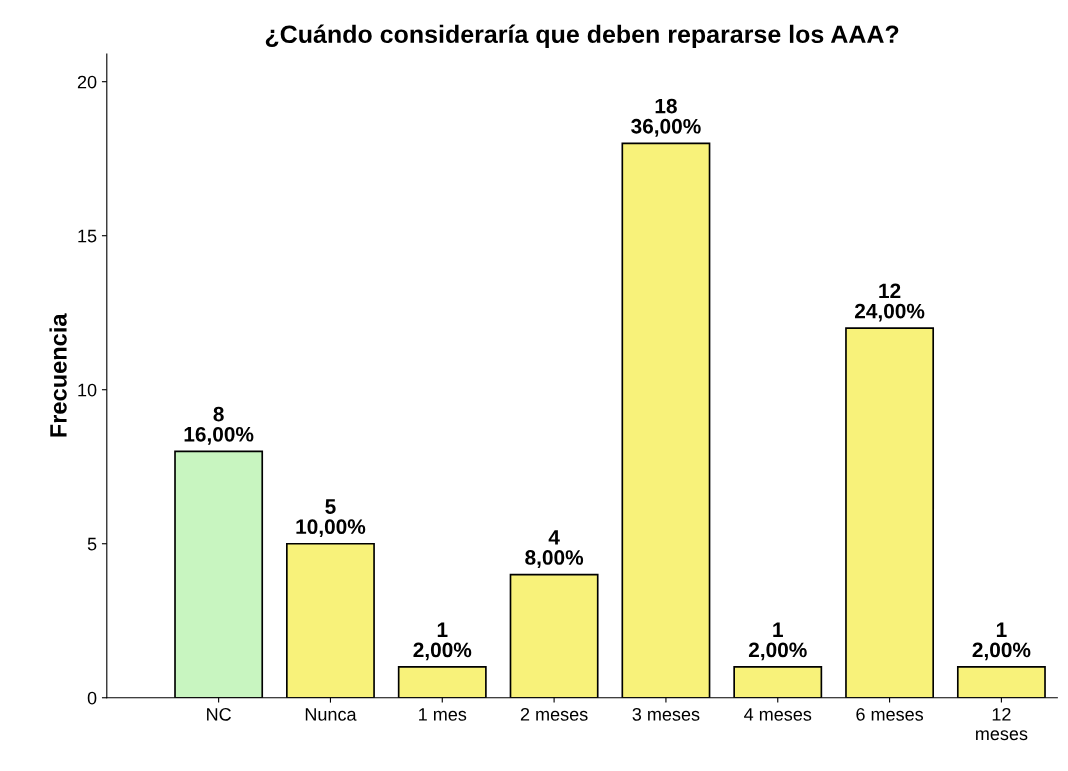 This screenshot has height=771, width=1068. I want to click on y-tick-label: 5, so click(92, 544).